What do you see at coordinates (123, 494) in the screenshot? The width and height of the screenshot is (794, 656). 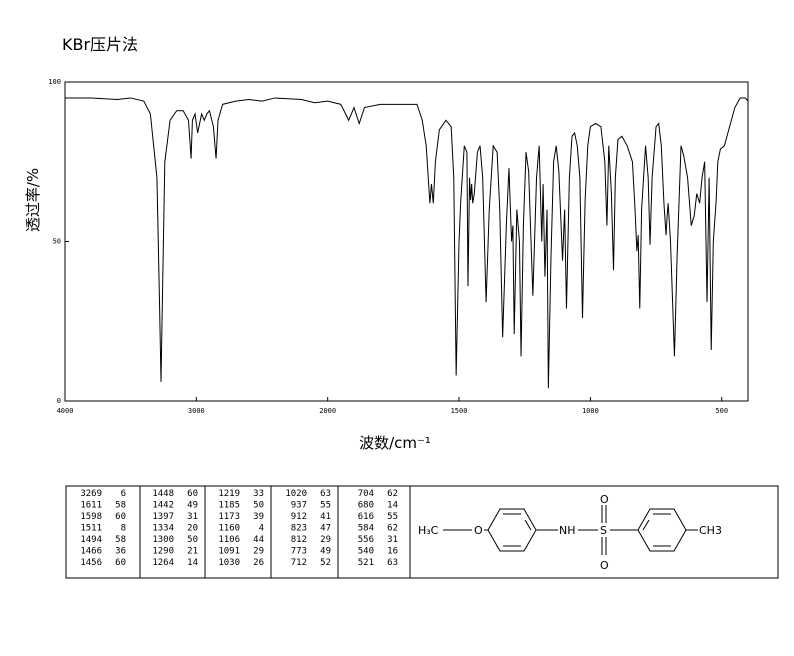 I see `peak-transmittance: 6` at bounding box center [123, 494].